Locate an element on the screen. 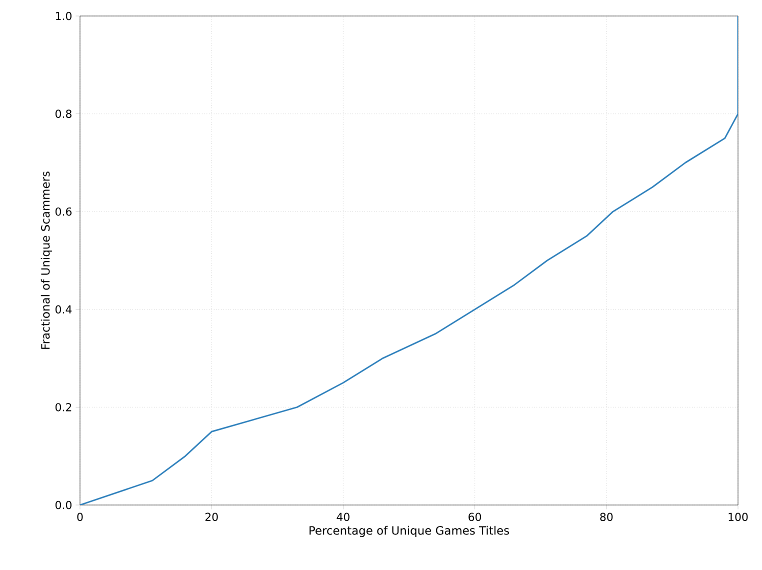  x-axis-title: Percentage of Unique Games Titles is located at coordinates (409, 531).